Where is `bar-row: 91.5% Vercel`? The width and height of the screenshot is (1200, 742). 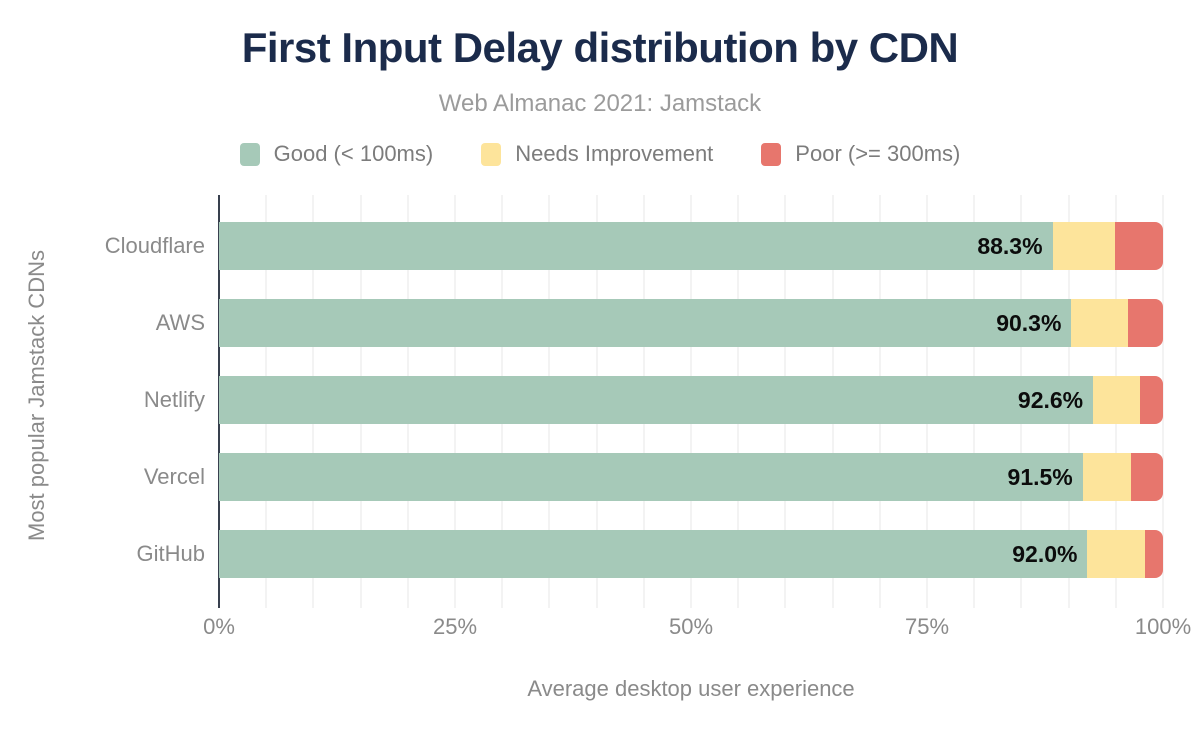 bar-row: 91.5% Vercel is located at coordinates (653, 477).